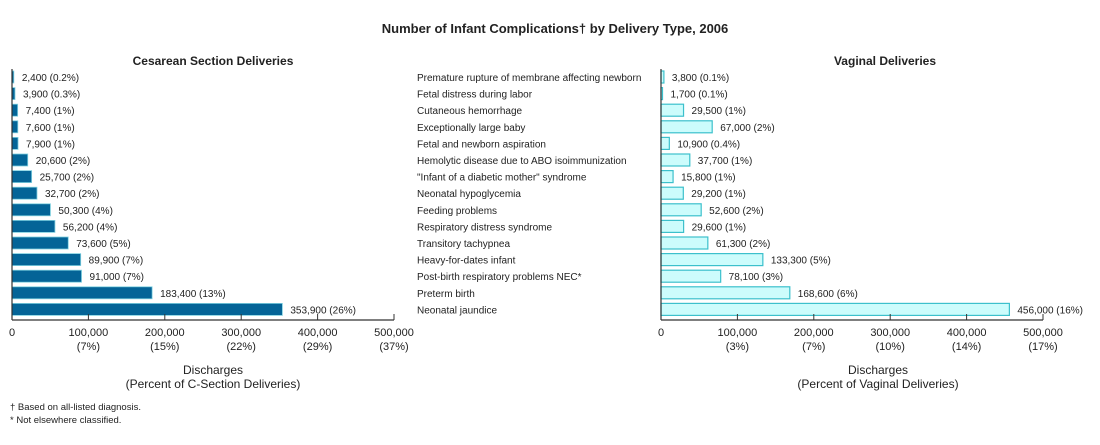 Image resolution: width=1100 pixels, height=445 pixels. What do you see at coordinates (241, 347) in the screenshot?
I see `tick-percent: (22%)` at bounding box center [241, 347].